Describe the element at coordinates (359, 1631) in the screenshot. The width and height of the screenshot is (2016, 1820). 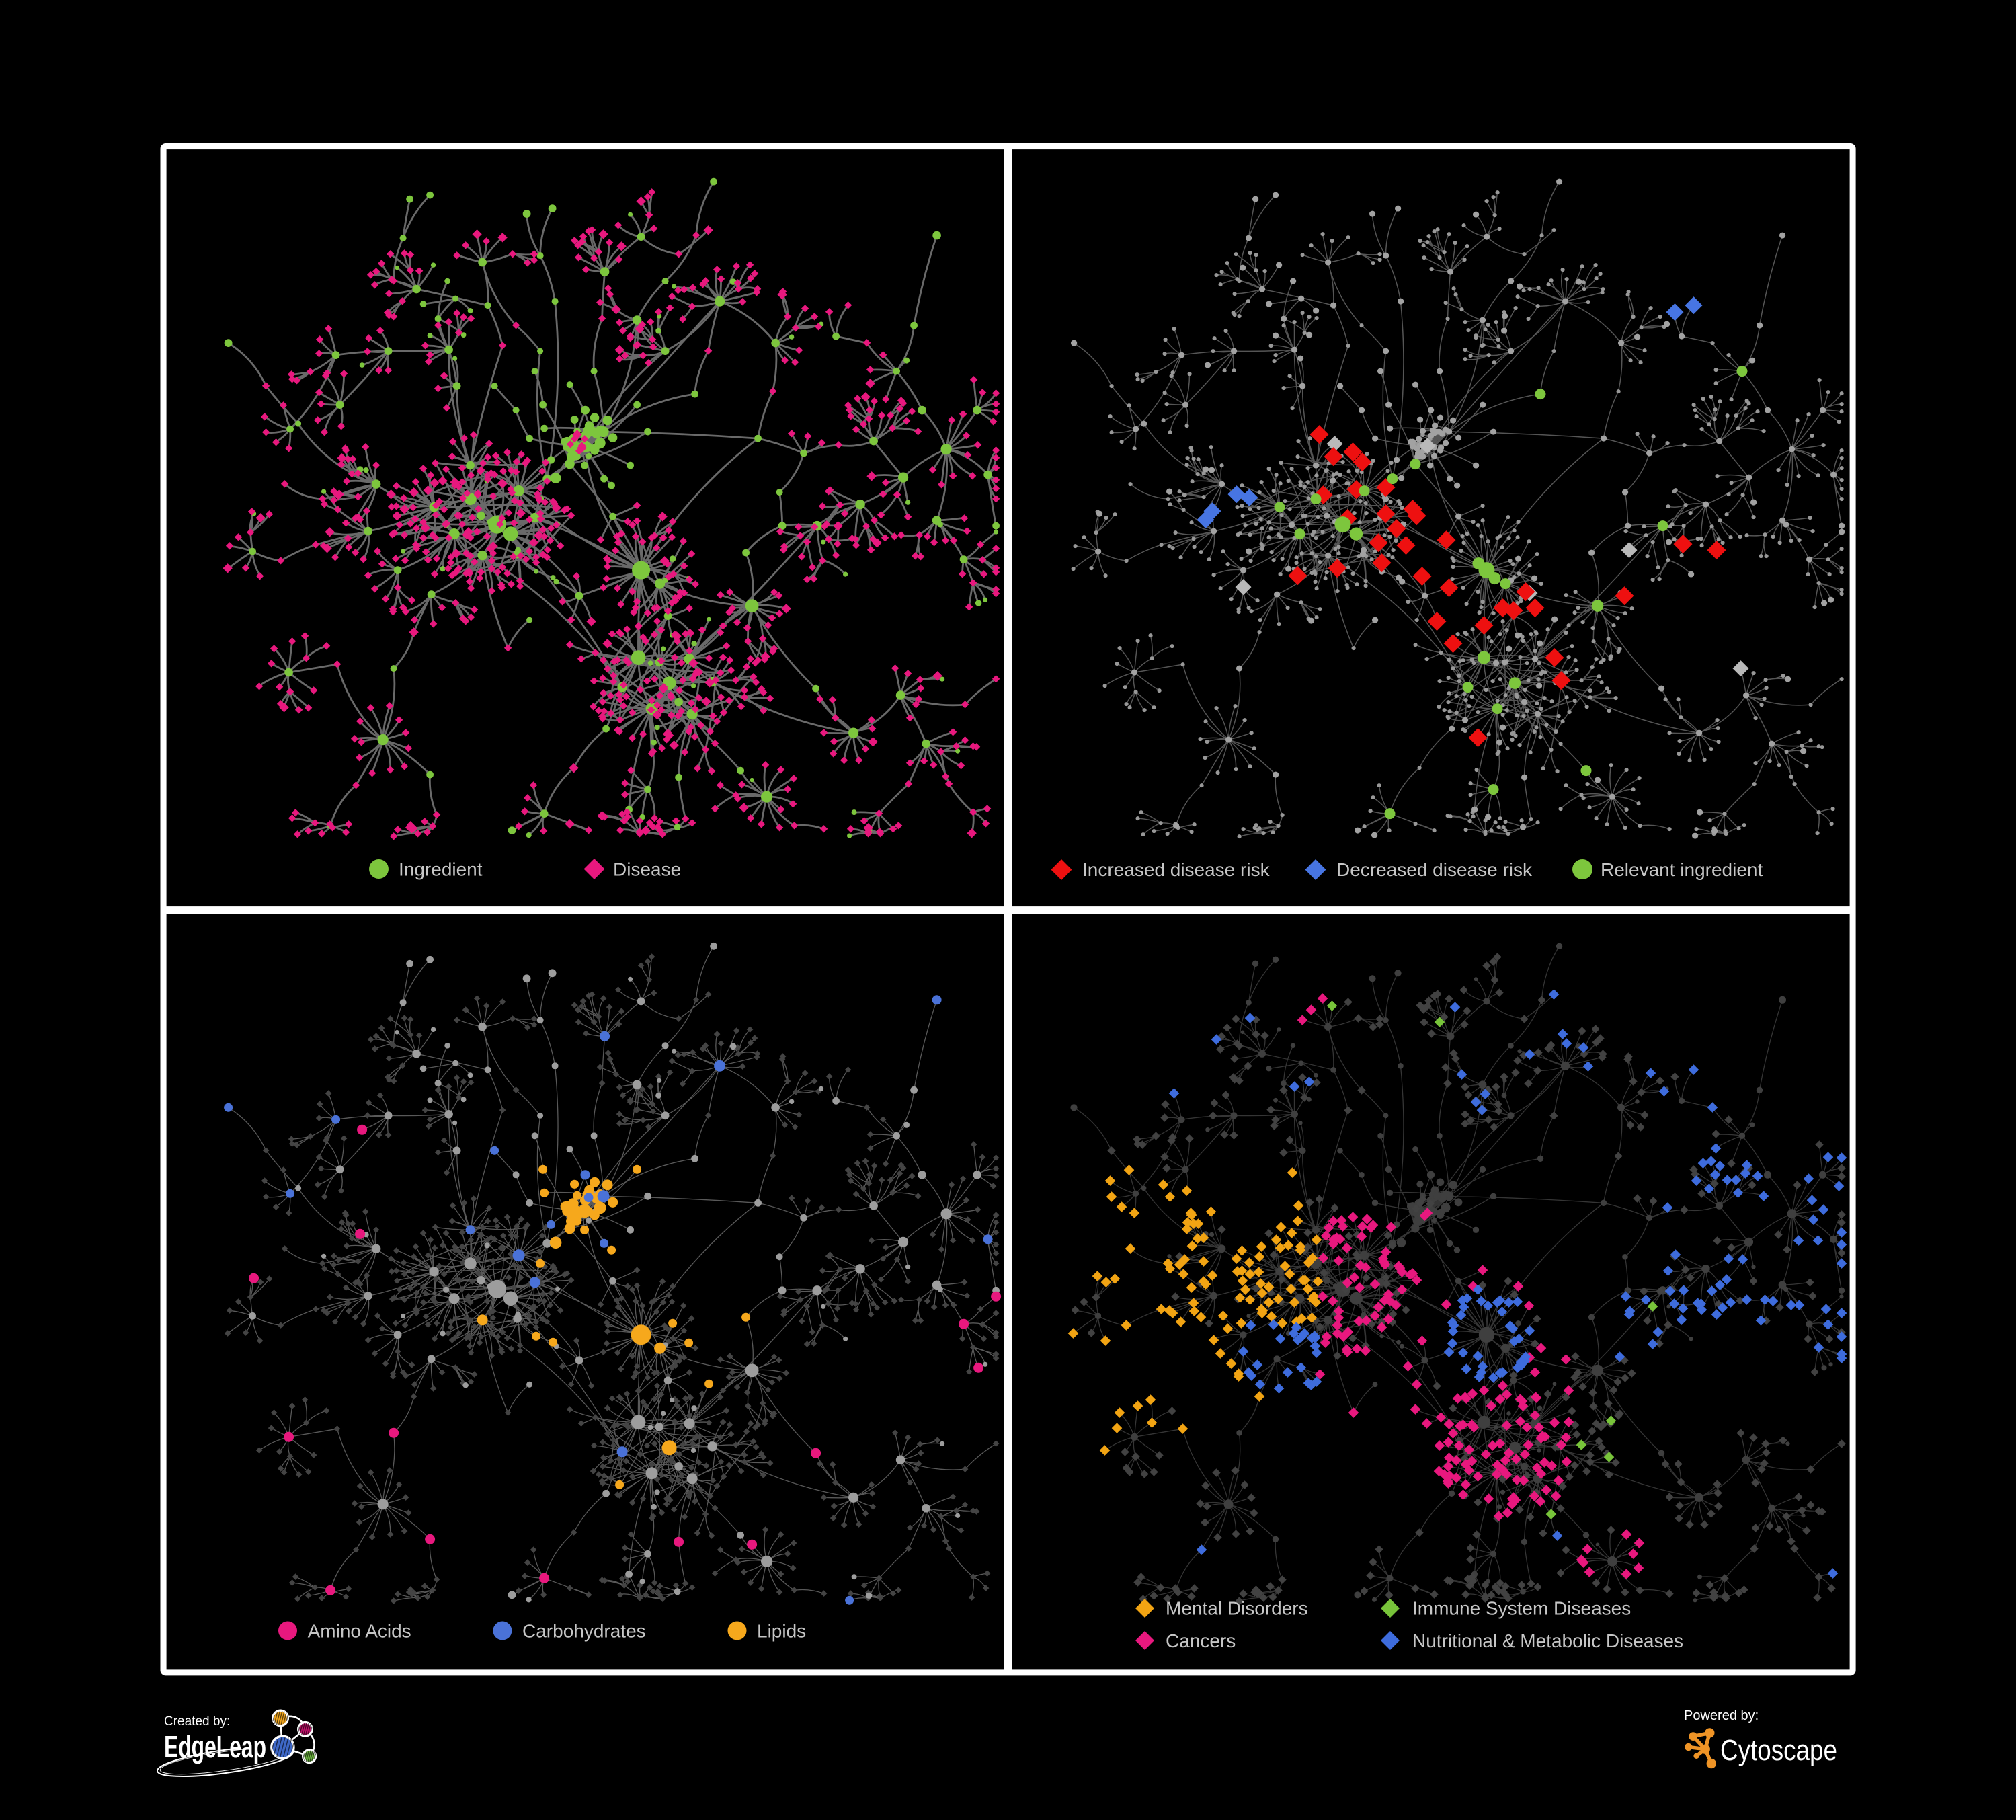
I see `svg-text: Amino Acids` at that location.